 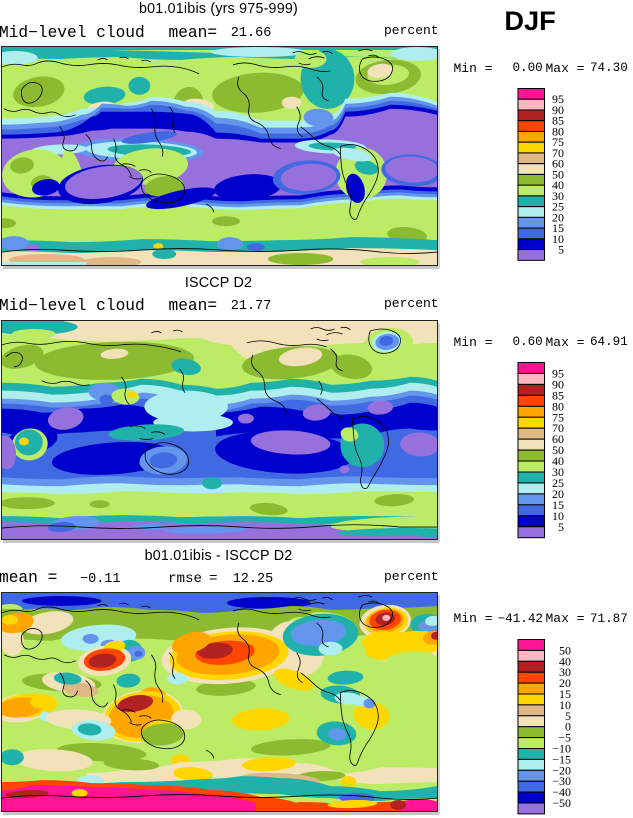 I want to click on svg-text: −10, so click(x=561, y=749).